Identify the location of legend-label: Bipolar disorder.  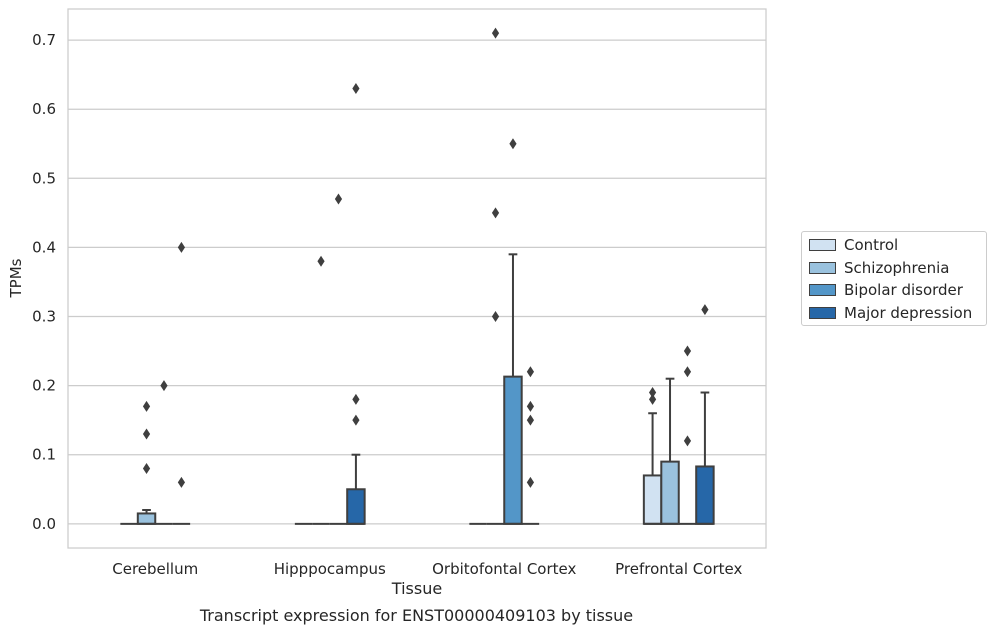
(903, 290).